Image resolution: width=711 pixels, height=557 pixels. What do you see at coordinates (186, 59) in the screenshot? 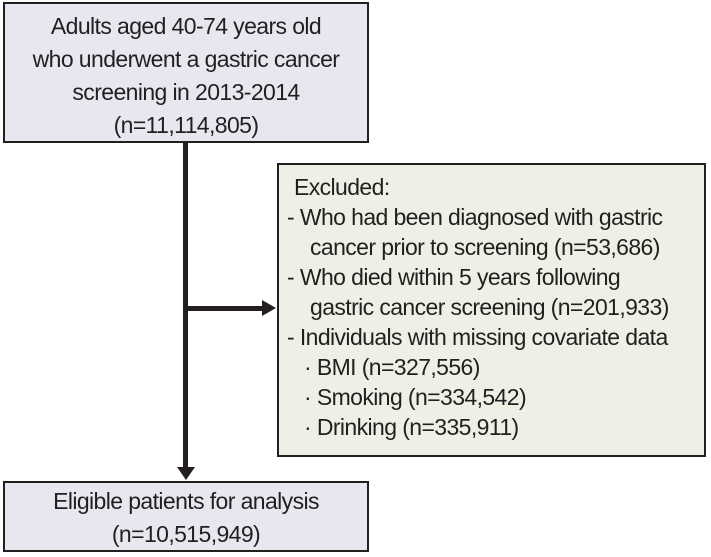
I see `population-line: who underwent a gastric cancer` at bounding box center [186, 59].